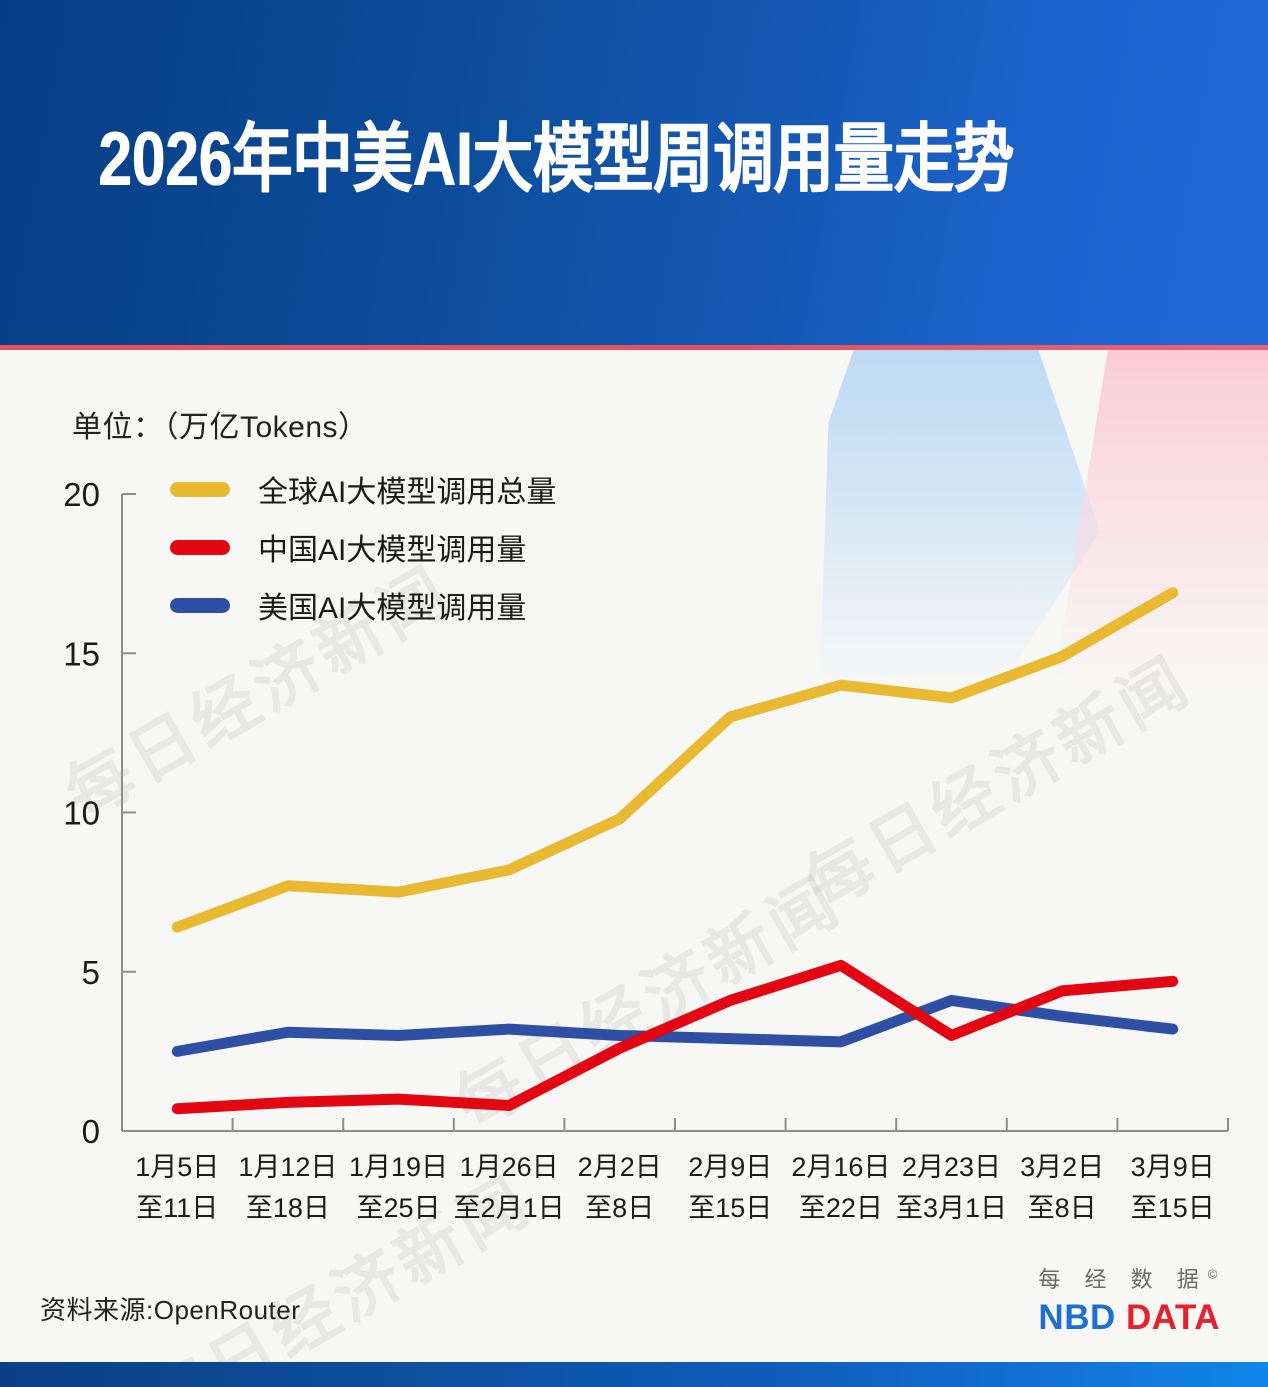  I want to click on brand-nbd-text: NBD, so click(1077, 1317).